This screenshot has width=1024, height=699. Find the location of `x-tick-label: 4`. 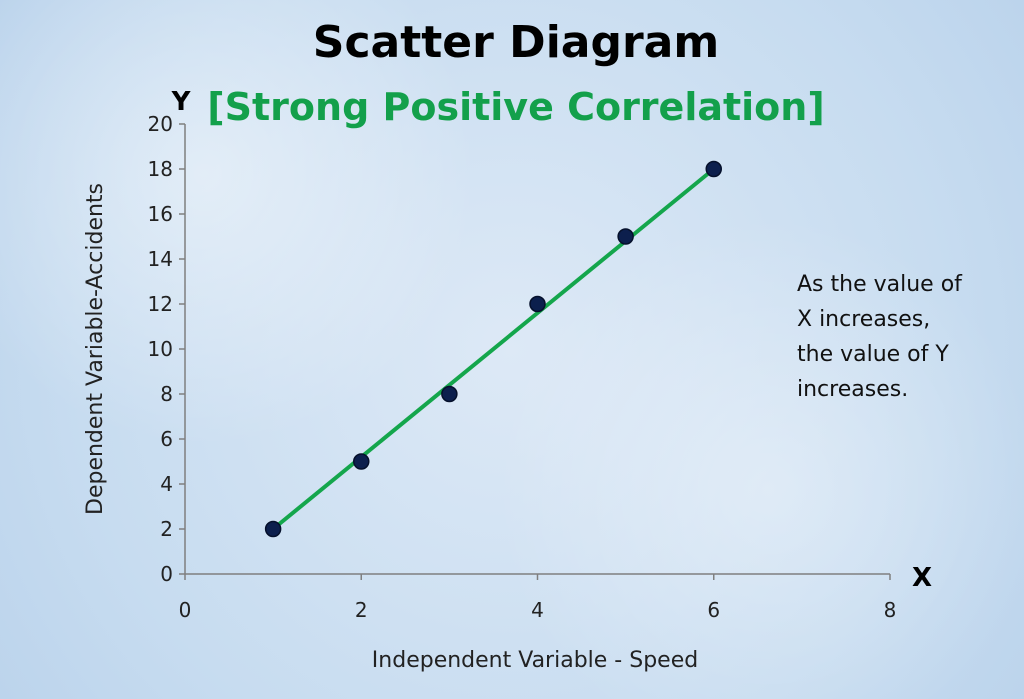

x-tick-label: 4 is located at coordinates (537, 610).